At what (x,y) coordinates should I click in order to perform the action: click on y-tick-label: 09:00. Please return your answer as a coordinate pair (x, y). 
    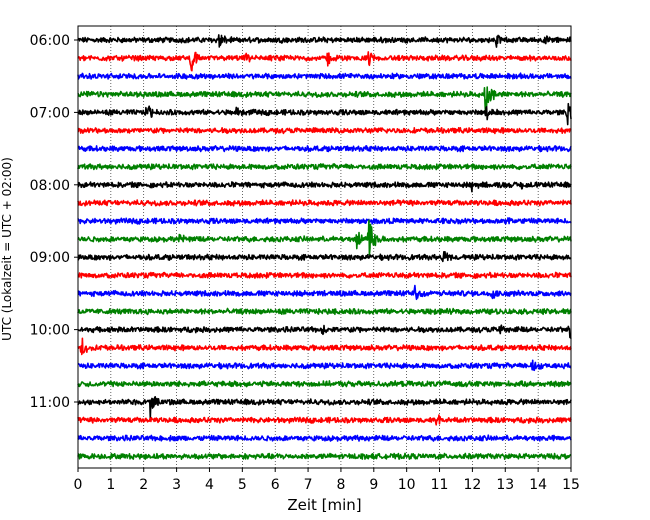
    Looking at the image, I should click on (50, 258).